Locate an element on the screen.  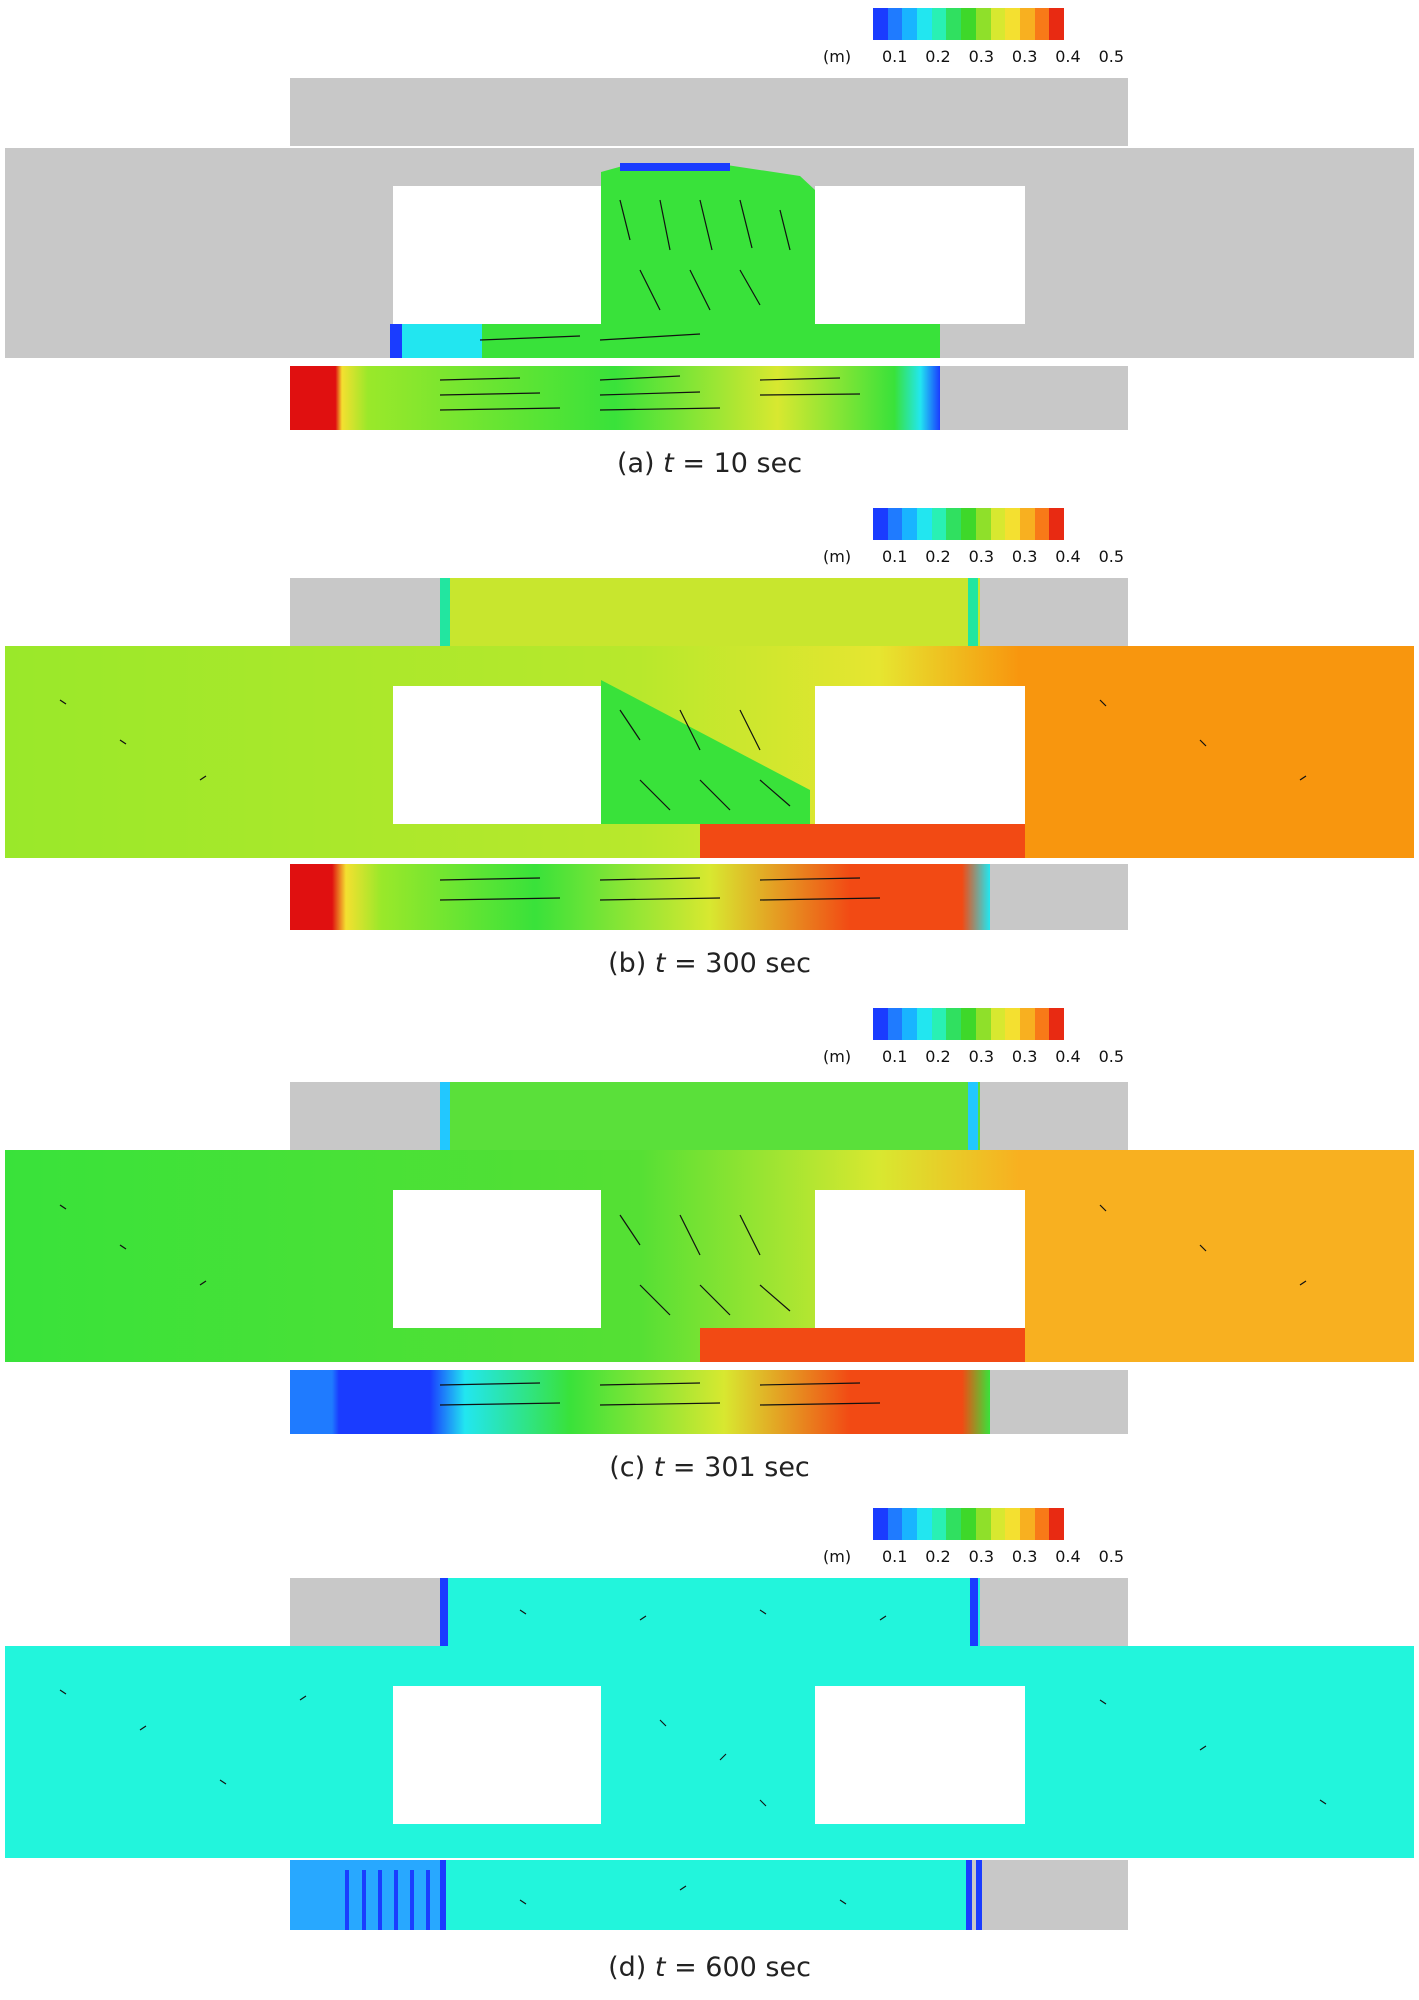
caption-a: (a) t = 10 sec is located at coordinates (709, 463).